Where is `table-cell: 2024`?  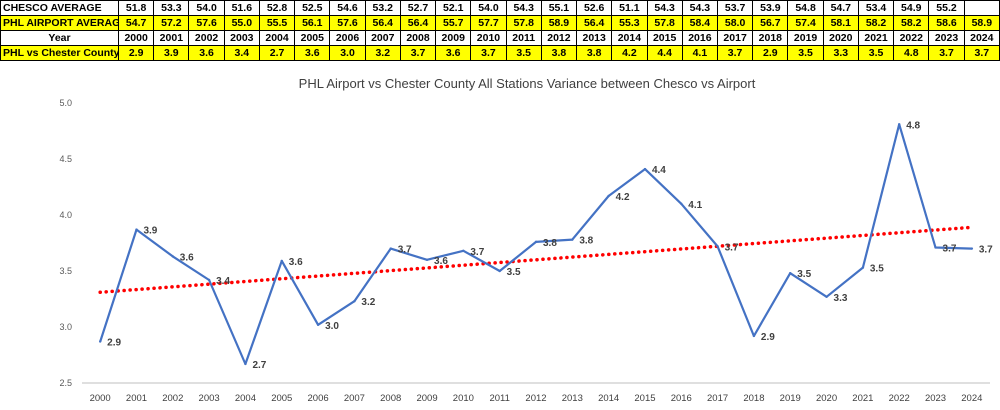
table-cell: 2024 is located at coordinates (981, 38).